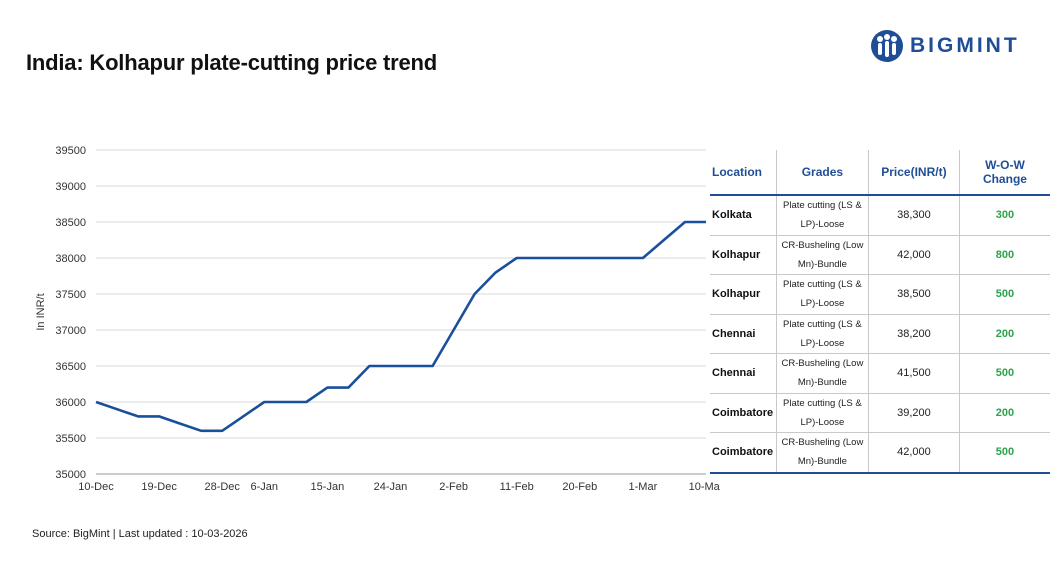 This screenshot has height=567, width=1052. I want to click on x-tick-label: 2-Feb, so click(453, 487).